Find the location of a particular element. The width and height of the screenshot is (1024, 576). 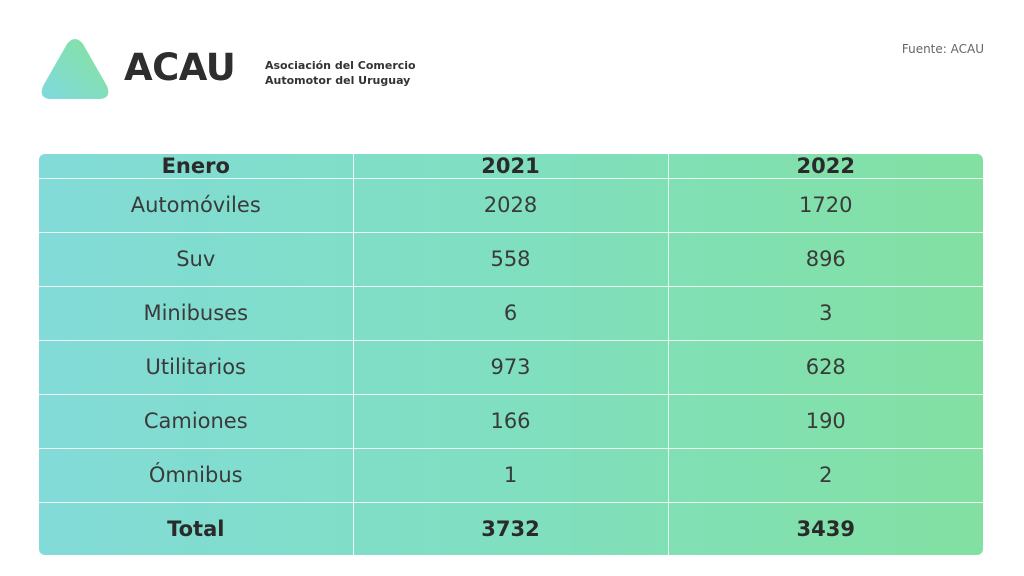

row-value-2021: 1 is located at coordinates (511, 475).